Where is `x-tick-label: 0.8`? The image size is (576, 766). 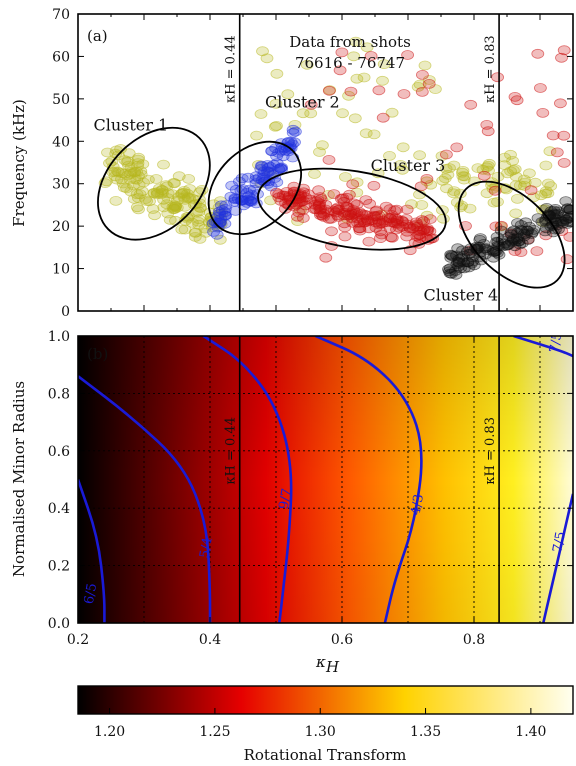
x-tick-label: 0.8 is located at coordinates (474, 640).